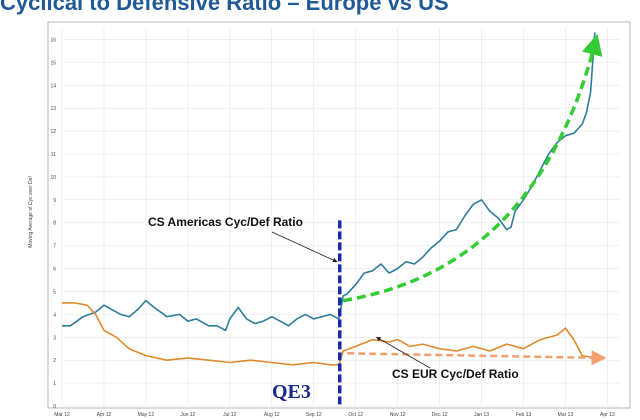 The height and width of the screenshot is (420, 640). What do you see at coordinates (54, 384) in the screenshot?
I see `y-tick-label: 1` at bounding box center [54, 384].